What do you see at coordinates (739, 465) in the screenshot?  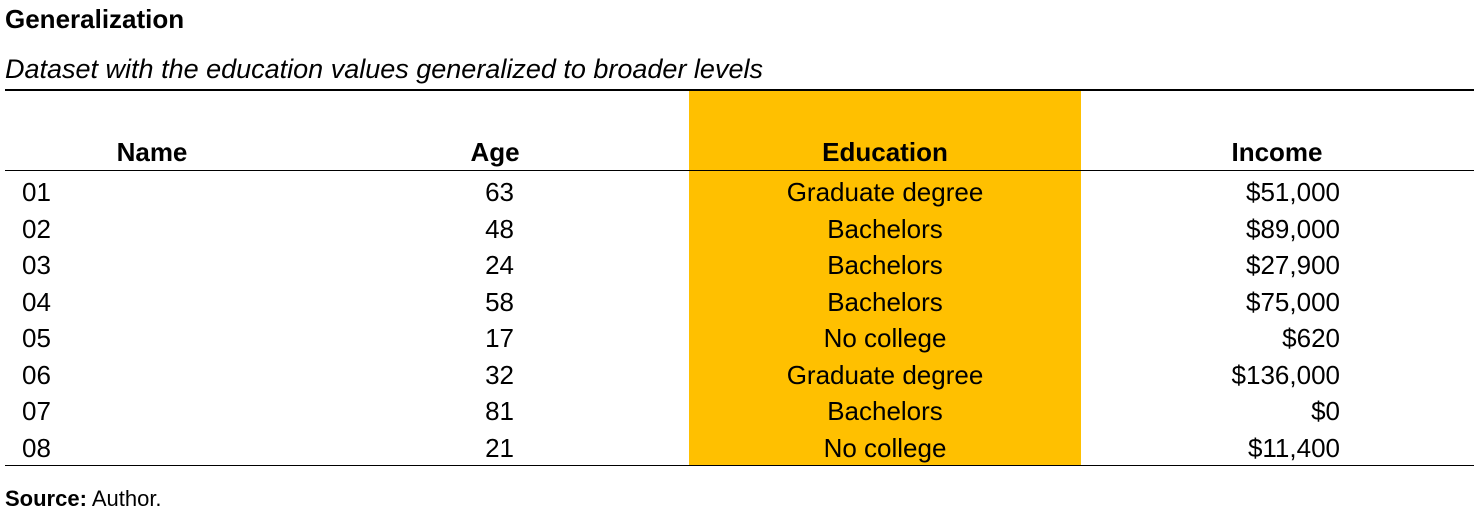 I see `table-bottom-rule` at bounding box center [739, 465].